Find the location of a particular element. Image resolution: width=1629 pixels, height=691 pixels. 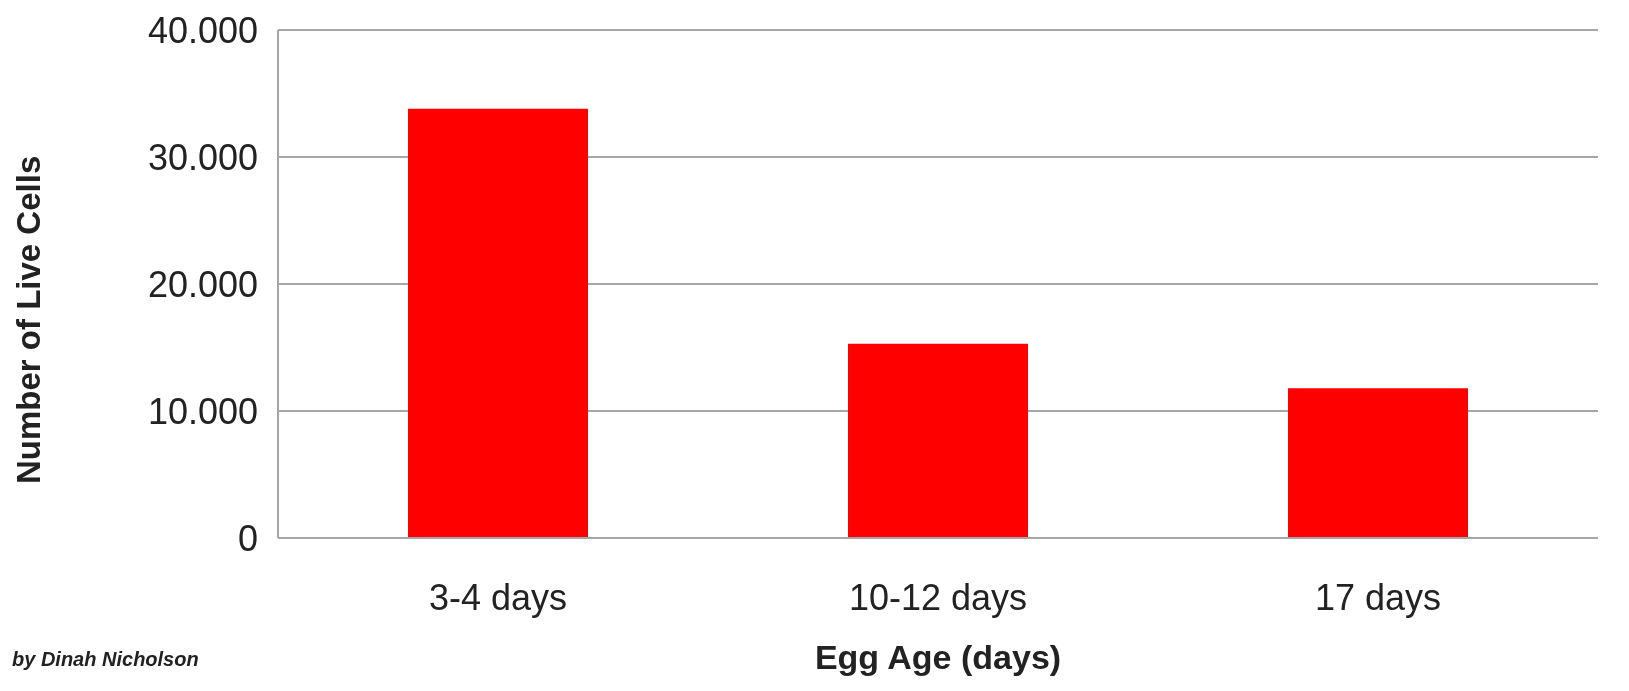

y-tick-label: 10.000 is located at coordinates (202, 411).